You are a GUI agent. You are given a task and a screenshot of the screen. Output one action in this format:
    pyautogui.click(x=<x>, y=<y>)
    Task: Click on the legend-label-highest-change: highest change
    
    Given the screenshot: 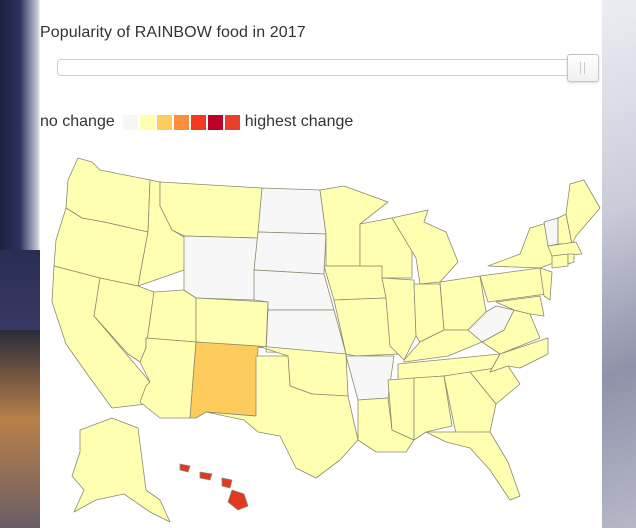 What is the action you would take?
    pyautogui.click(x=299, y=121)
    